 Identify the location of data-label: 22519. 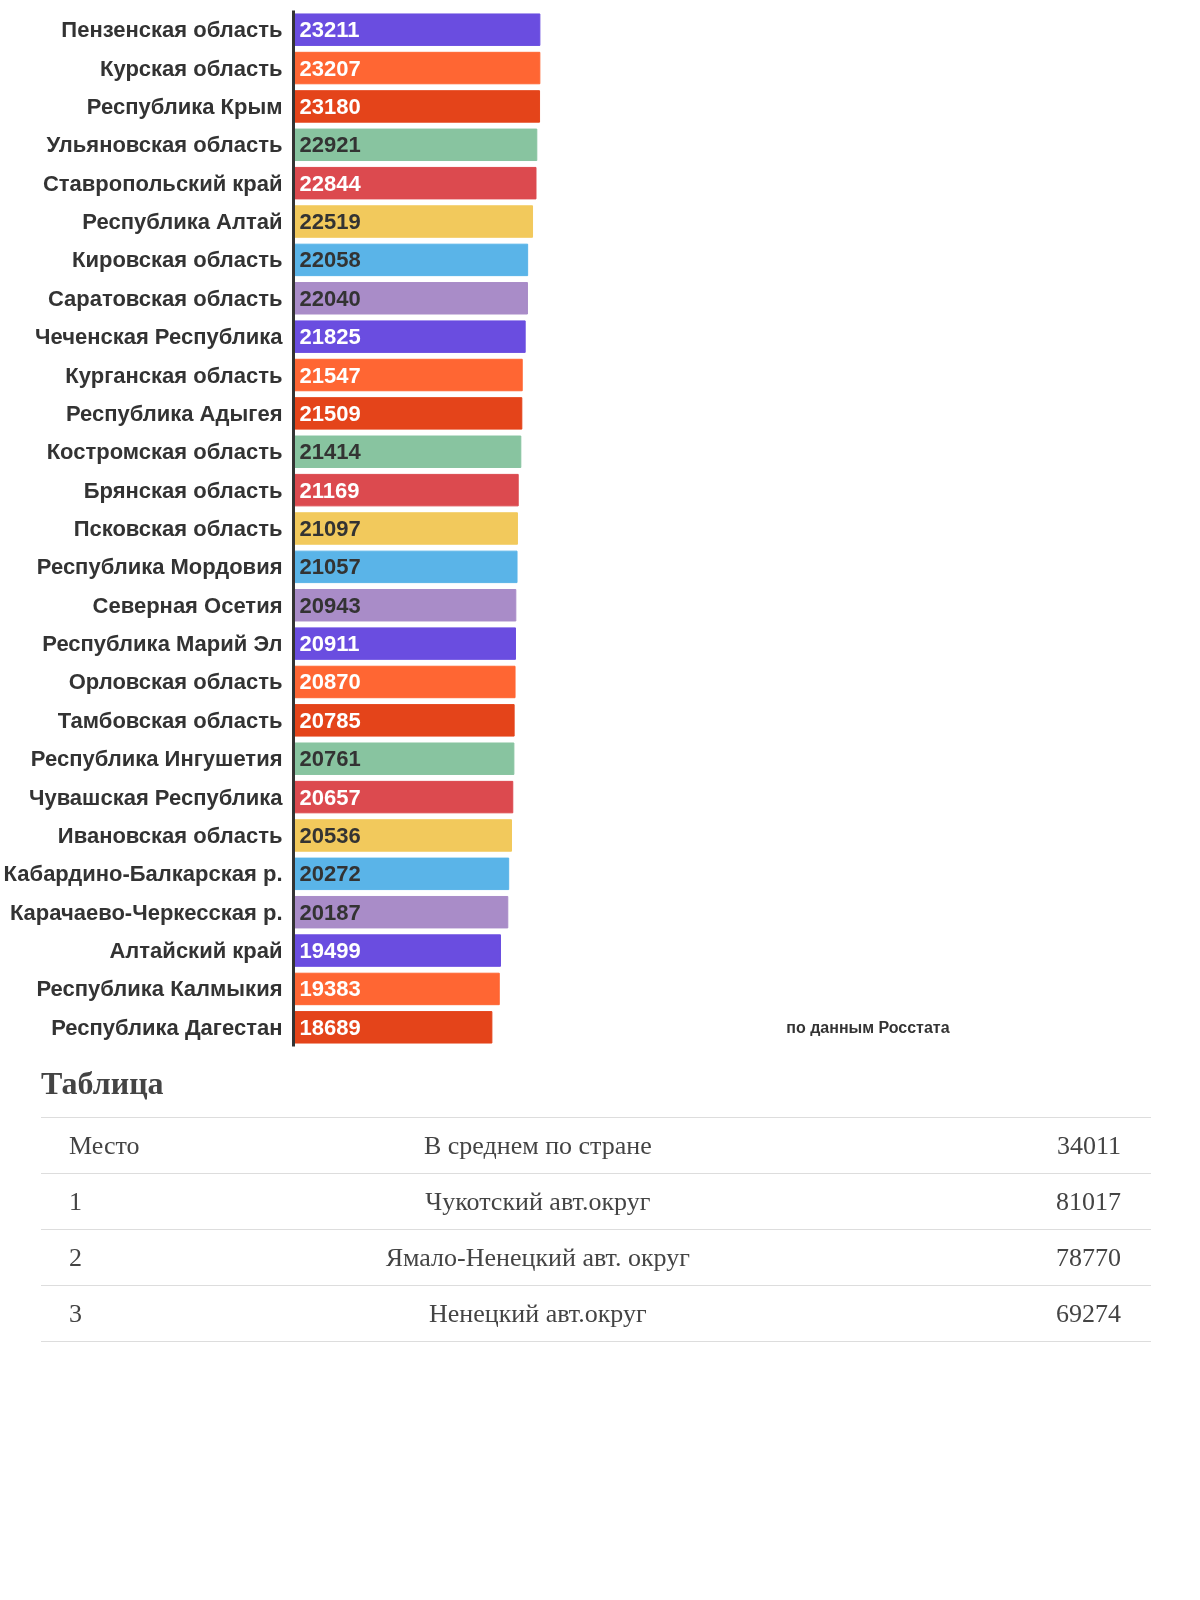
(330, 222).